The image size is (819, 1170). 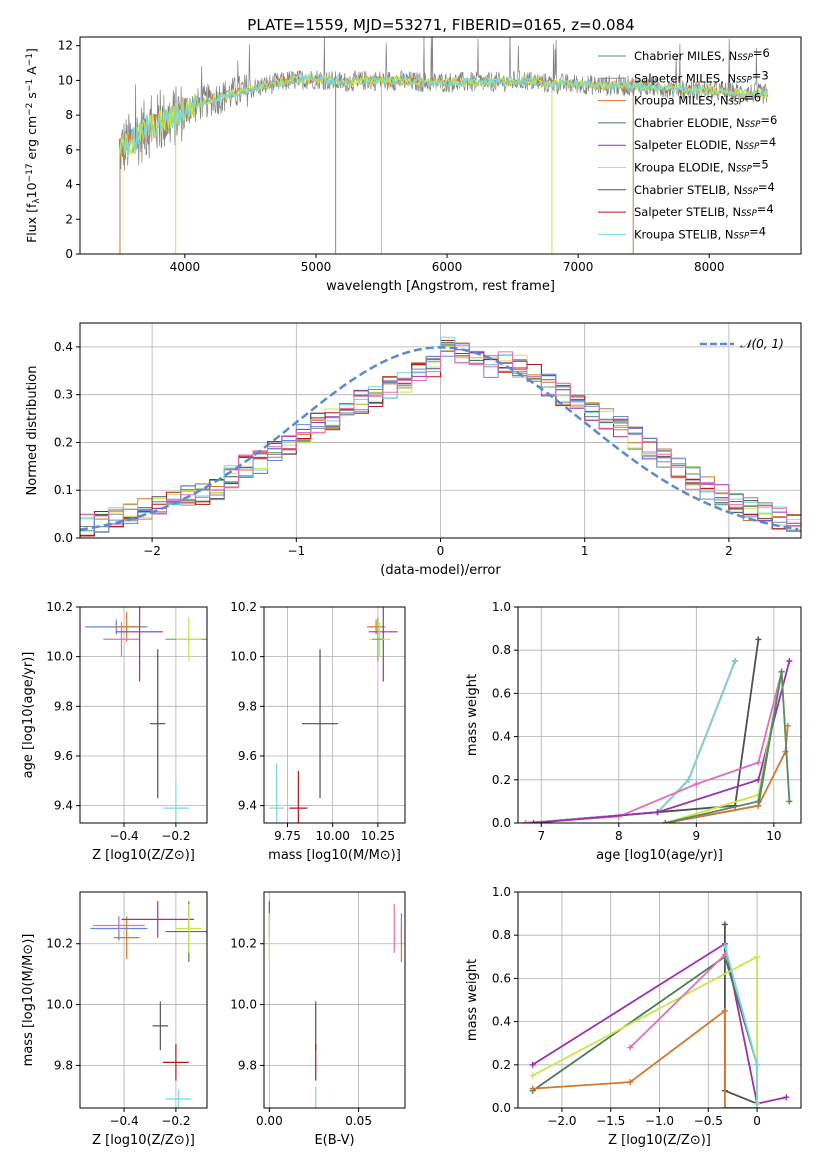 I want to click on x-tick-label: 7000, so click(x=578, y=267).